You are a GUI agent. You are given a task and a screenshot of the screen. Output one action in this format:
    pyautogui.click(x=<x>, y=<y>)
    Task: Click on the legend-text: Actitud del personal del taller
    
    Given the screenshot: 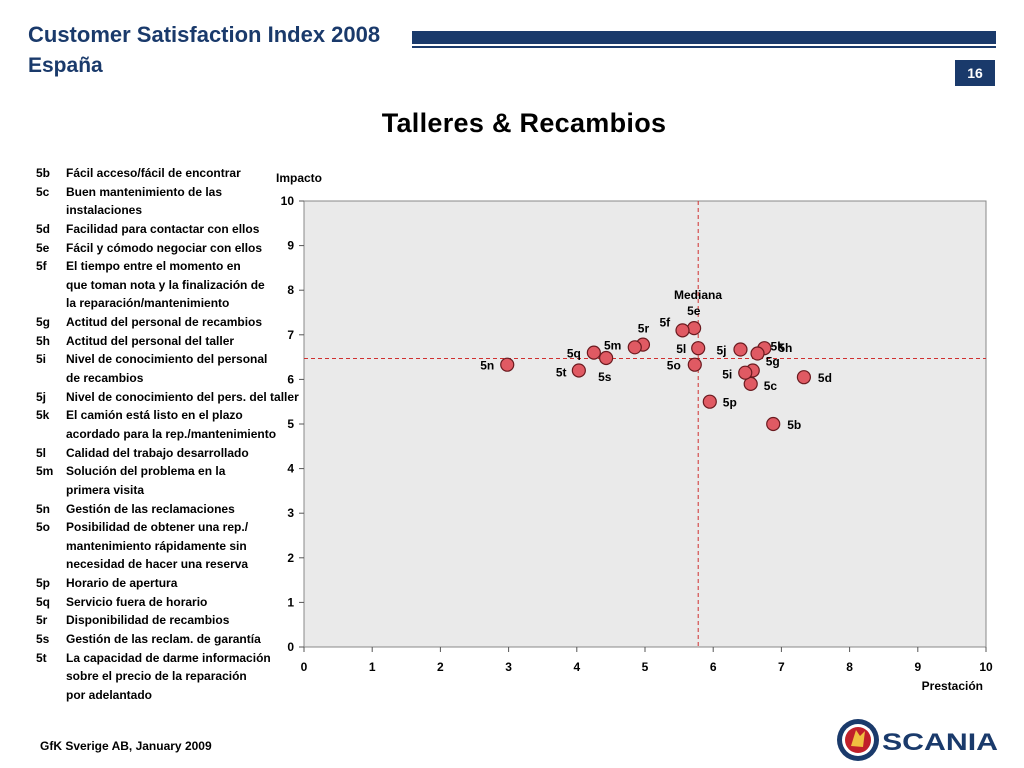 What is the action you would take?
    pyautogui.click(x=150, y=340)
    